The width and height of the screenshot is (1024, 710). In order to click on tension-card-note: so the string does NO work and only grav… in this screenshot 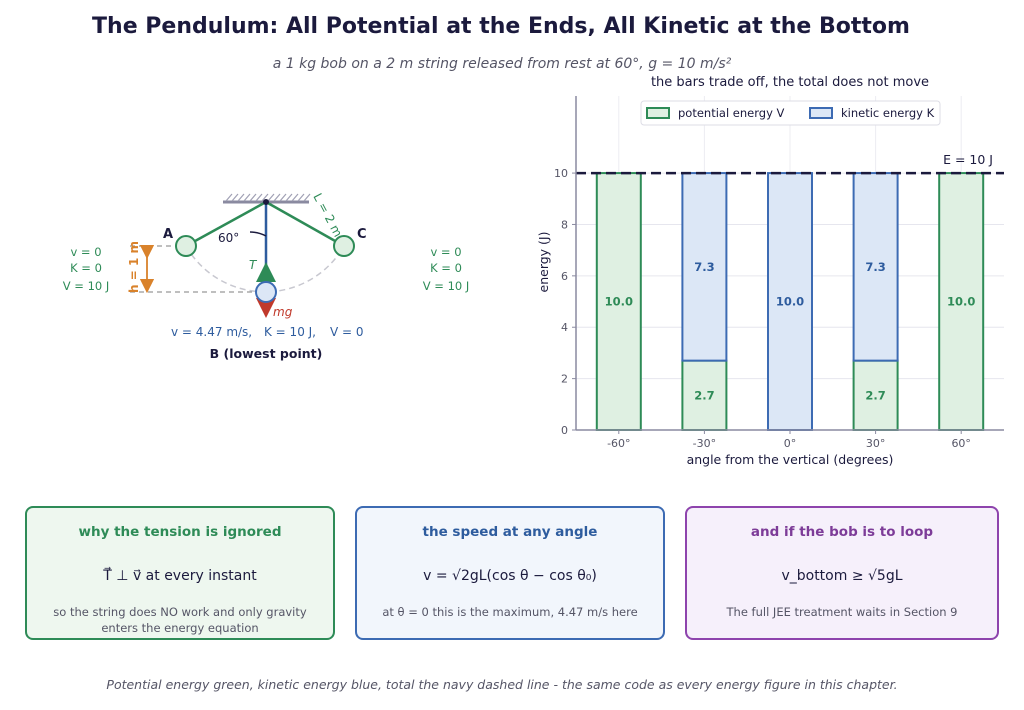, I will do `click(180, 620)`.